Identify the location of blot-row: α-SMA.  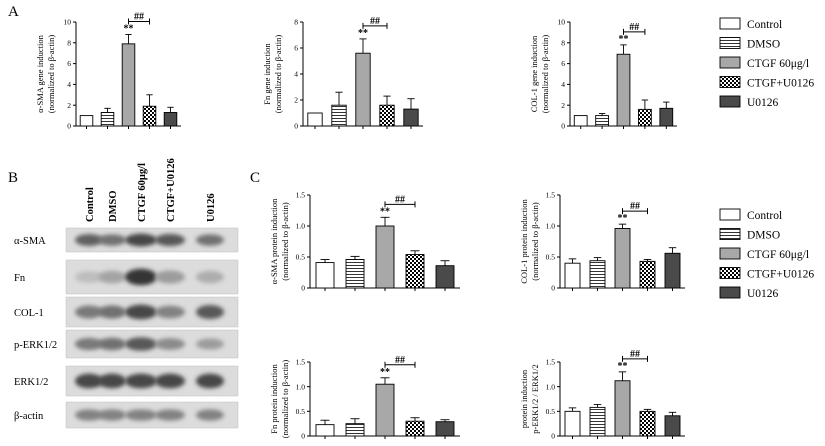
(126, 240).